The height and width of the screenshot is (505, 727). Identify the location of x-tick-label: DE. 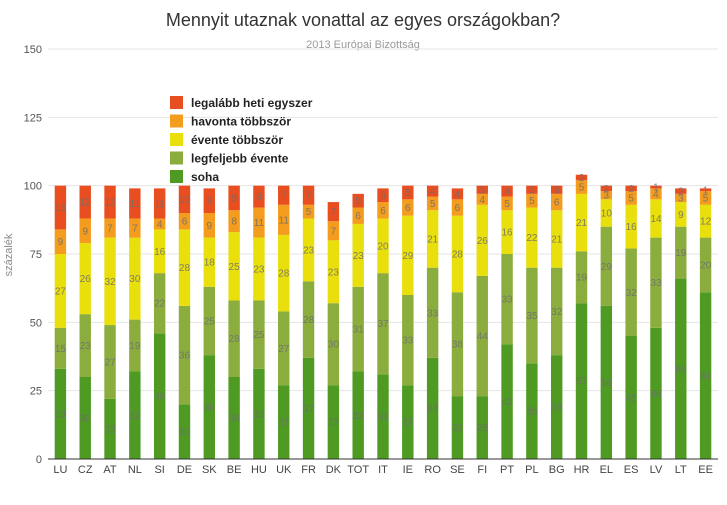
(184, 470).